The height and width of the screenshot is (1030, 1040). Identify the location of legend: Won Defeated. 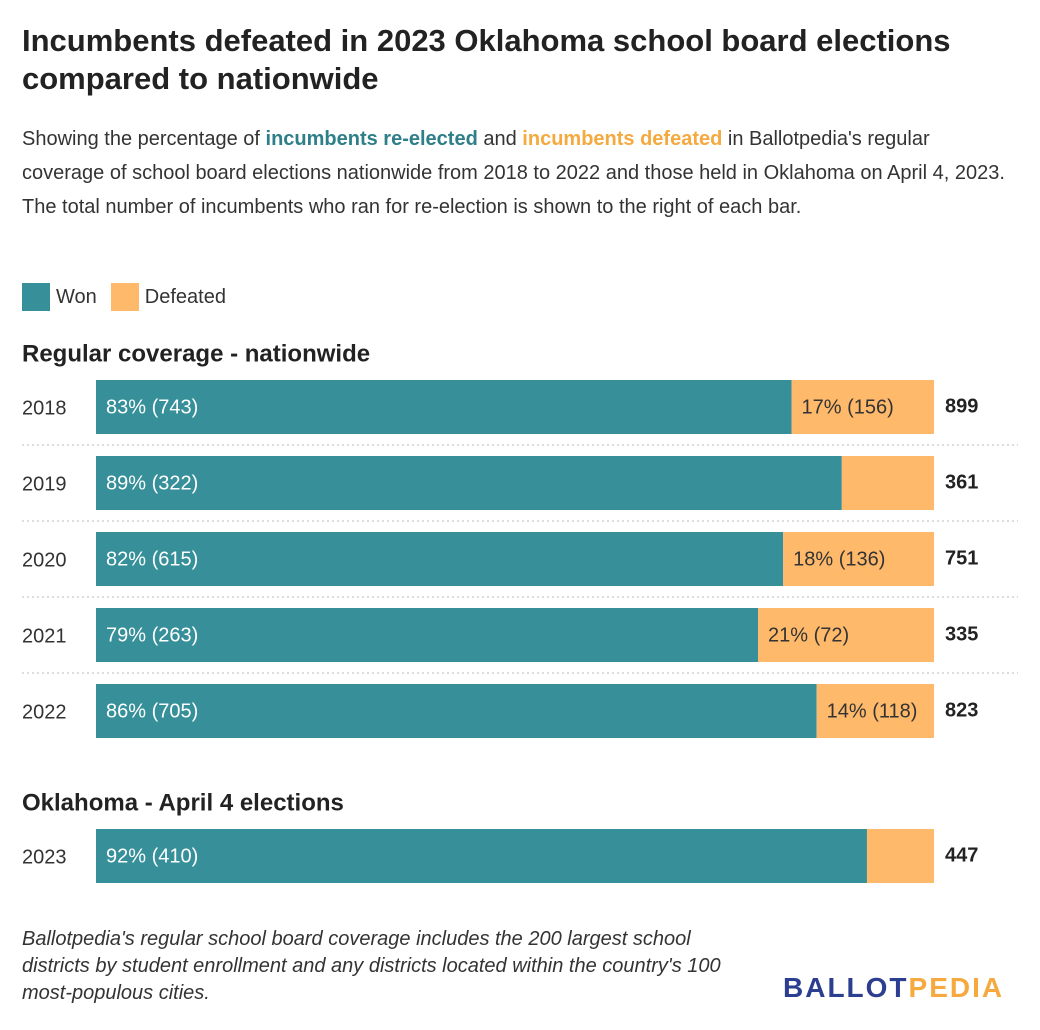
(131, 297).